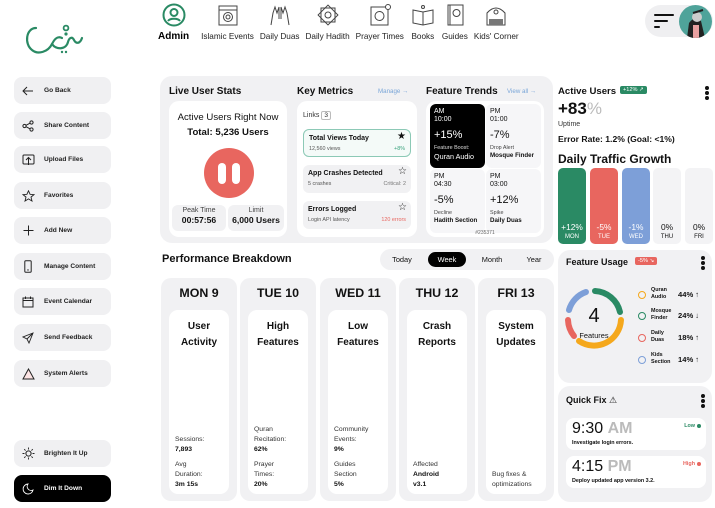 This screenshot has width=715, height=508. What do you see at coordinates (437, 293) in the screenshot?
I see `day-heading: THU 12` at bounding box center [437, 293].